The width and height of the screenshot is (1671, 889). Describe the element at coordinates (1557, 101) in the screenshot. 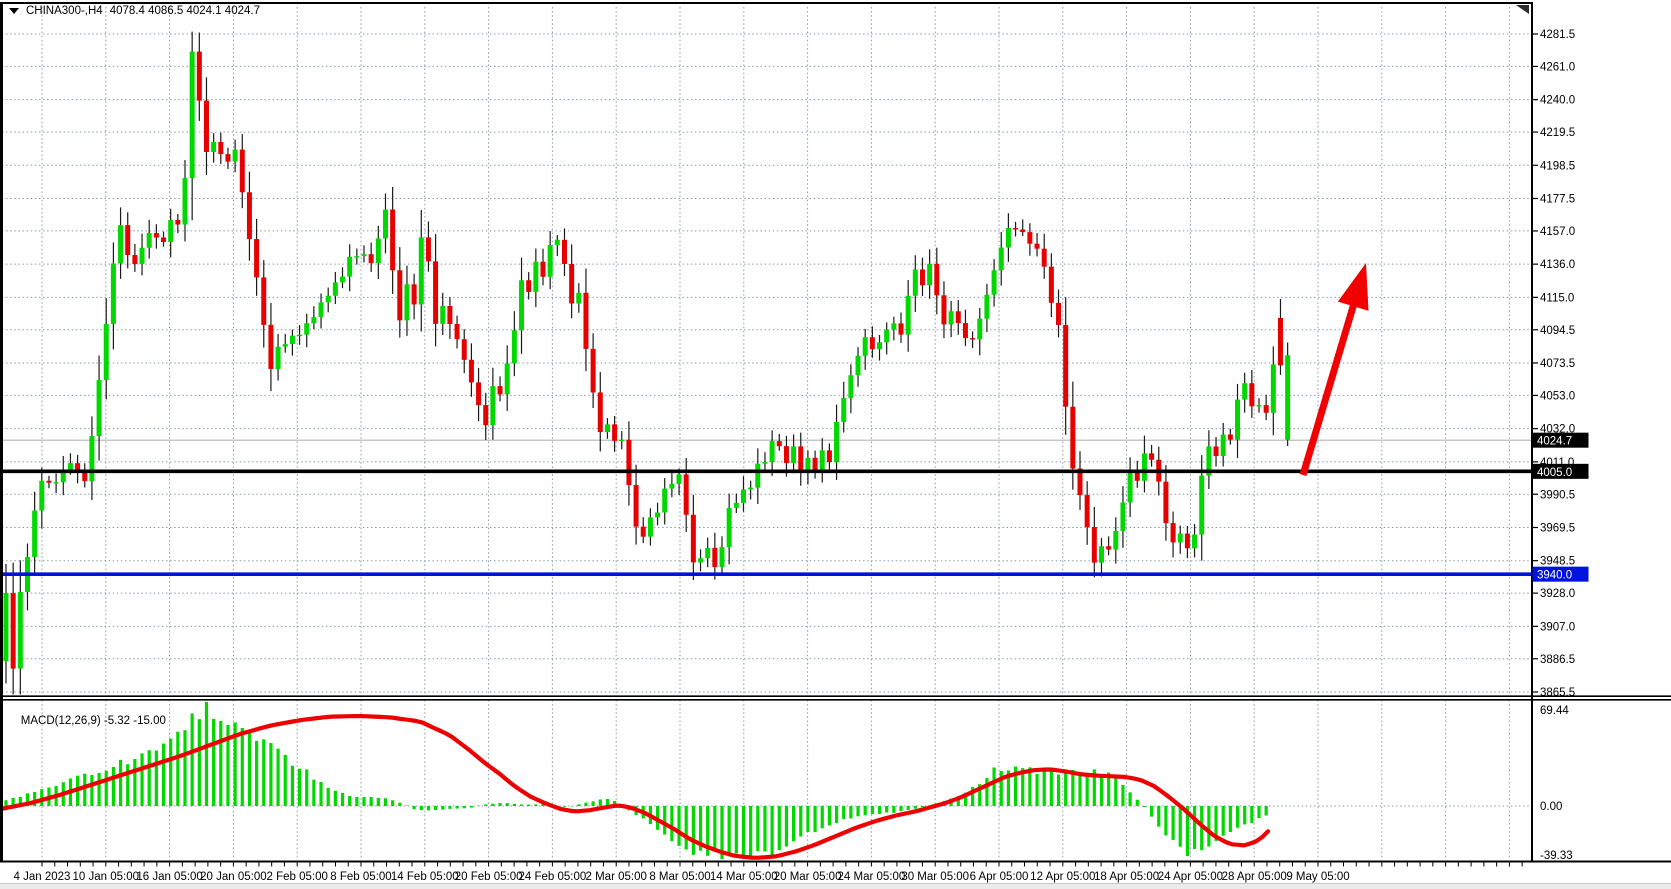

I see `svg-text: 4240.0` at that location.